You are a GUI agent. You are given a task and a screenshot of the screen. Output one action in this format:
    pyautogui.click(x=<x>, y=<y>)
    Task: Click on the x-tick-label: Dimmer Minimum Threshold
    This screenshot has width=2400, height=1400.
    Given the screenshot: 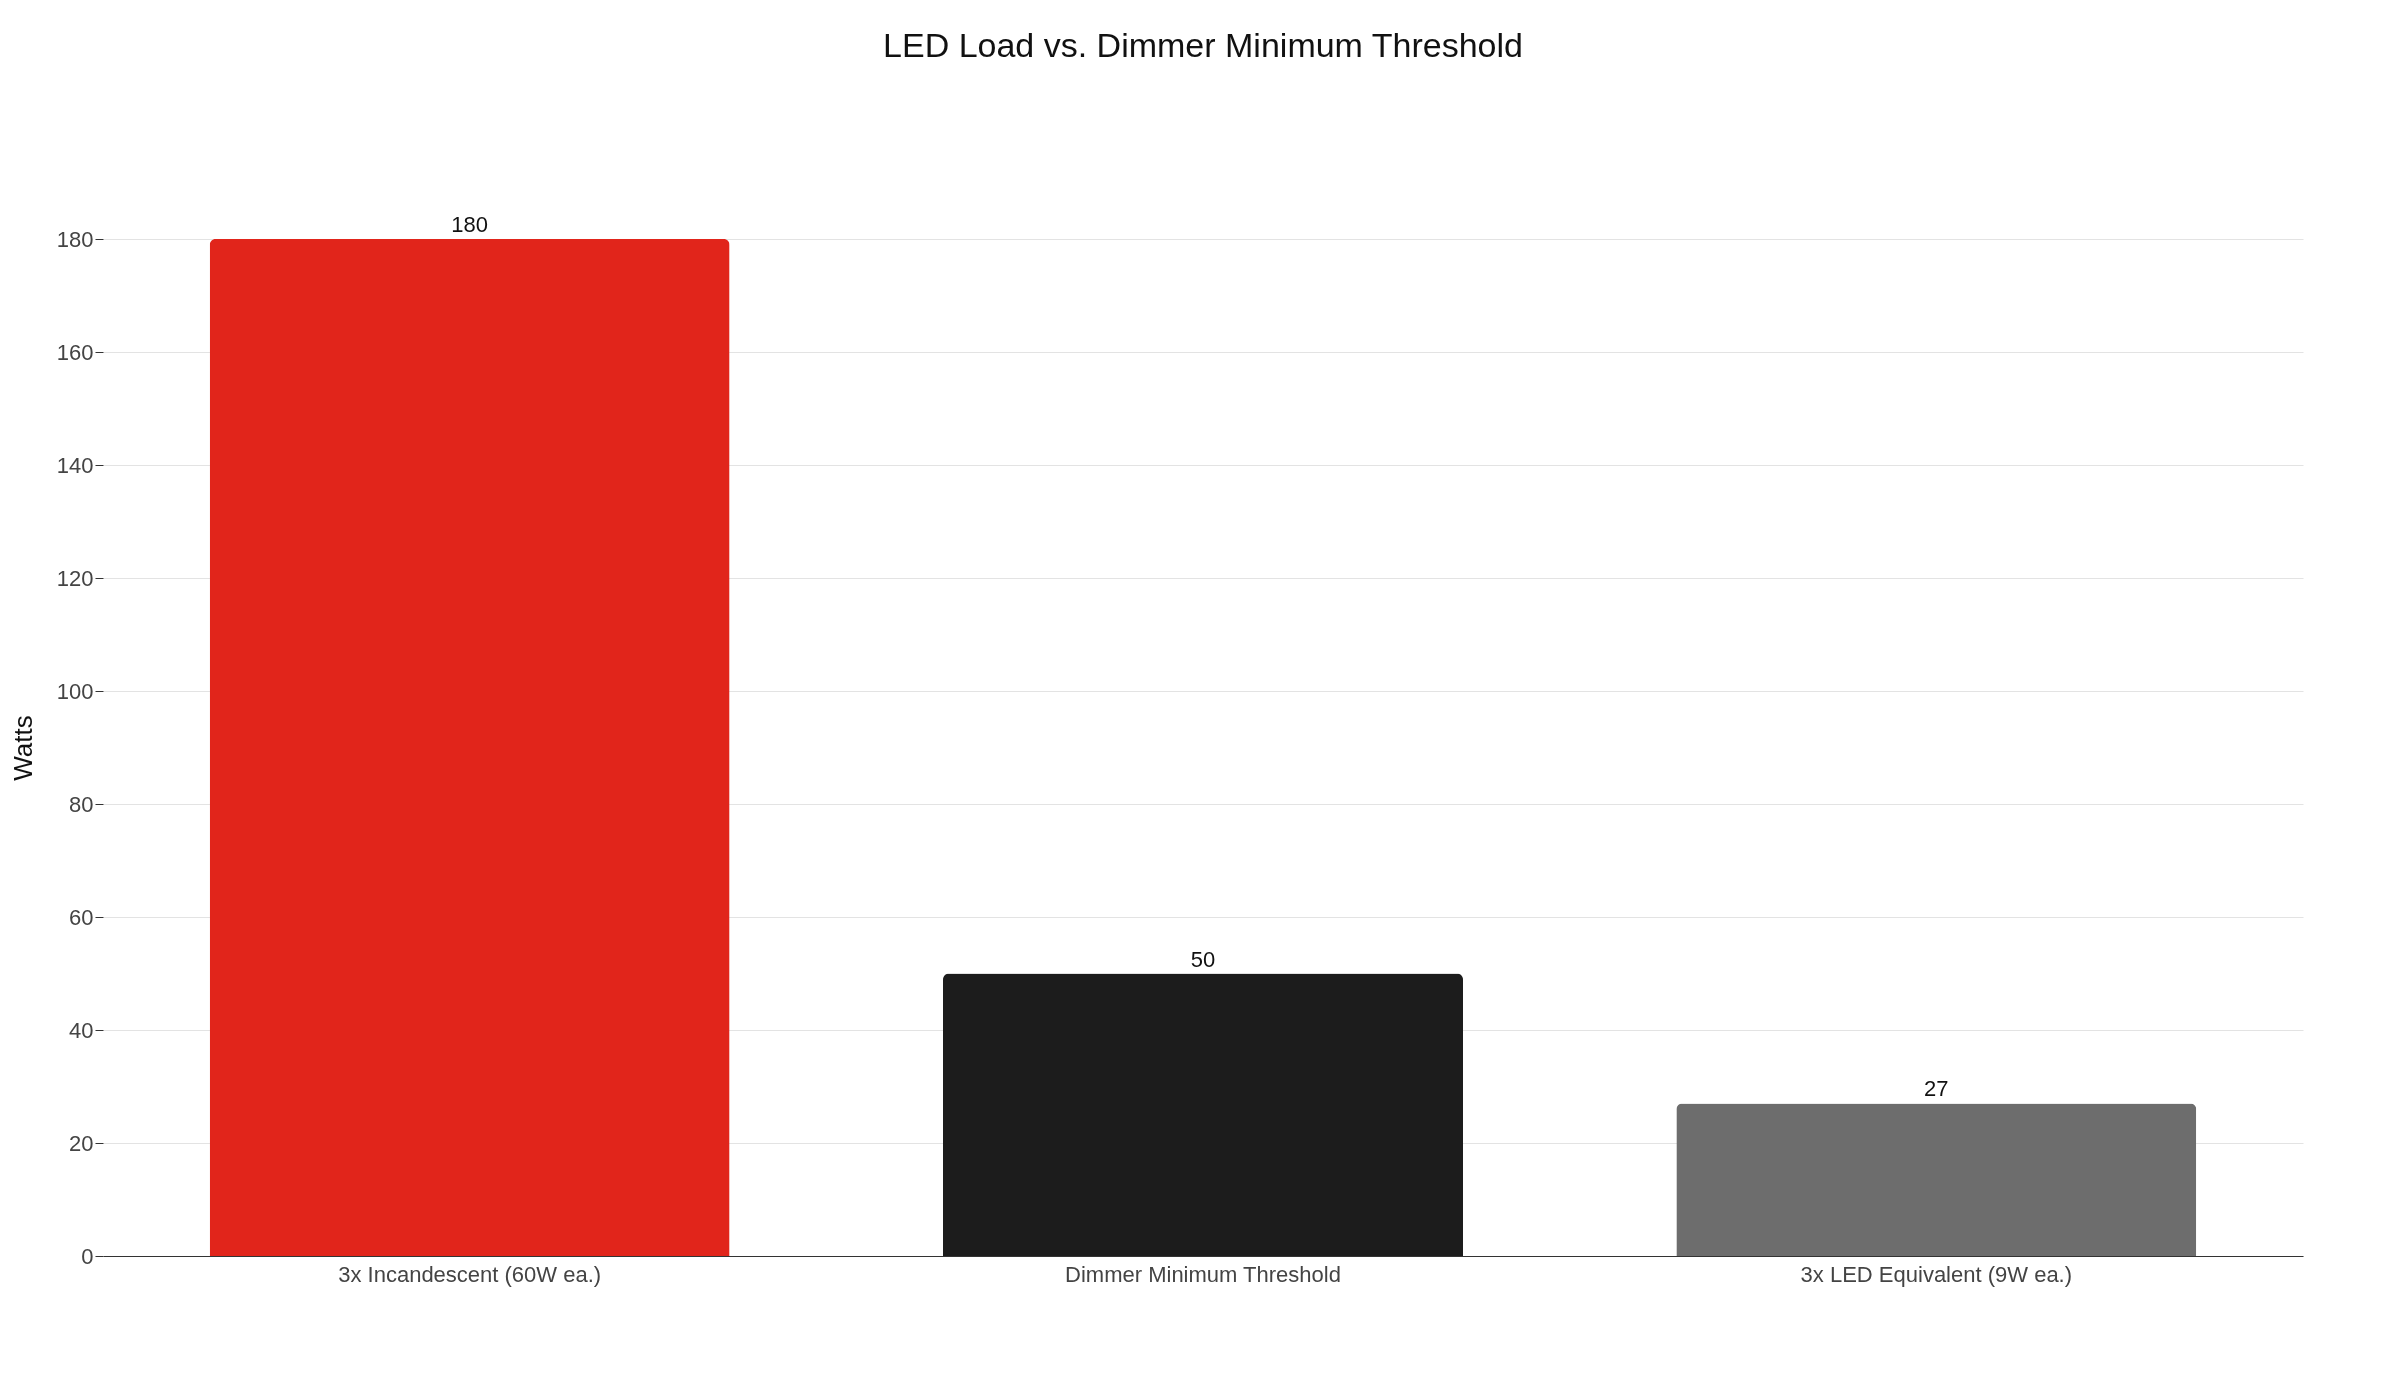 What is the action you would take?
    pyautogui.click(x=1203, y=1274)
    